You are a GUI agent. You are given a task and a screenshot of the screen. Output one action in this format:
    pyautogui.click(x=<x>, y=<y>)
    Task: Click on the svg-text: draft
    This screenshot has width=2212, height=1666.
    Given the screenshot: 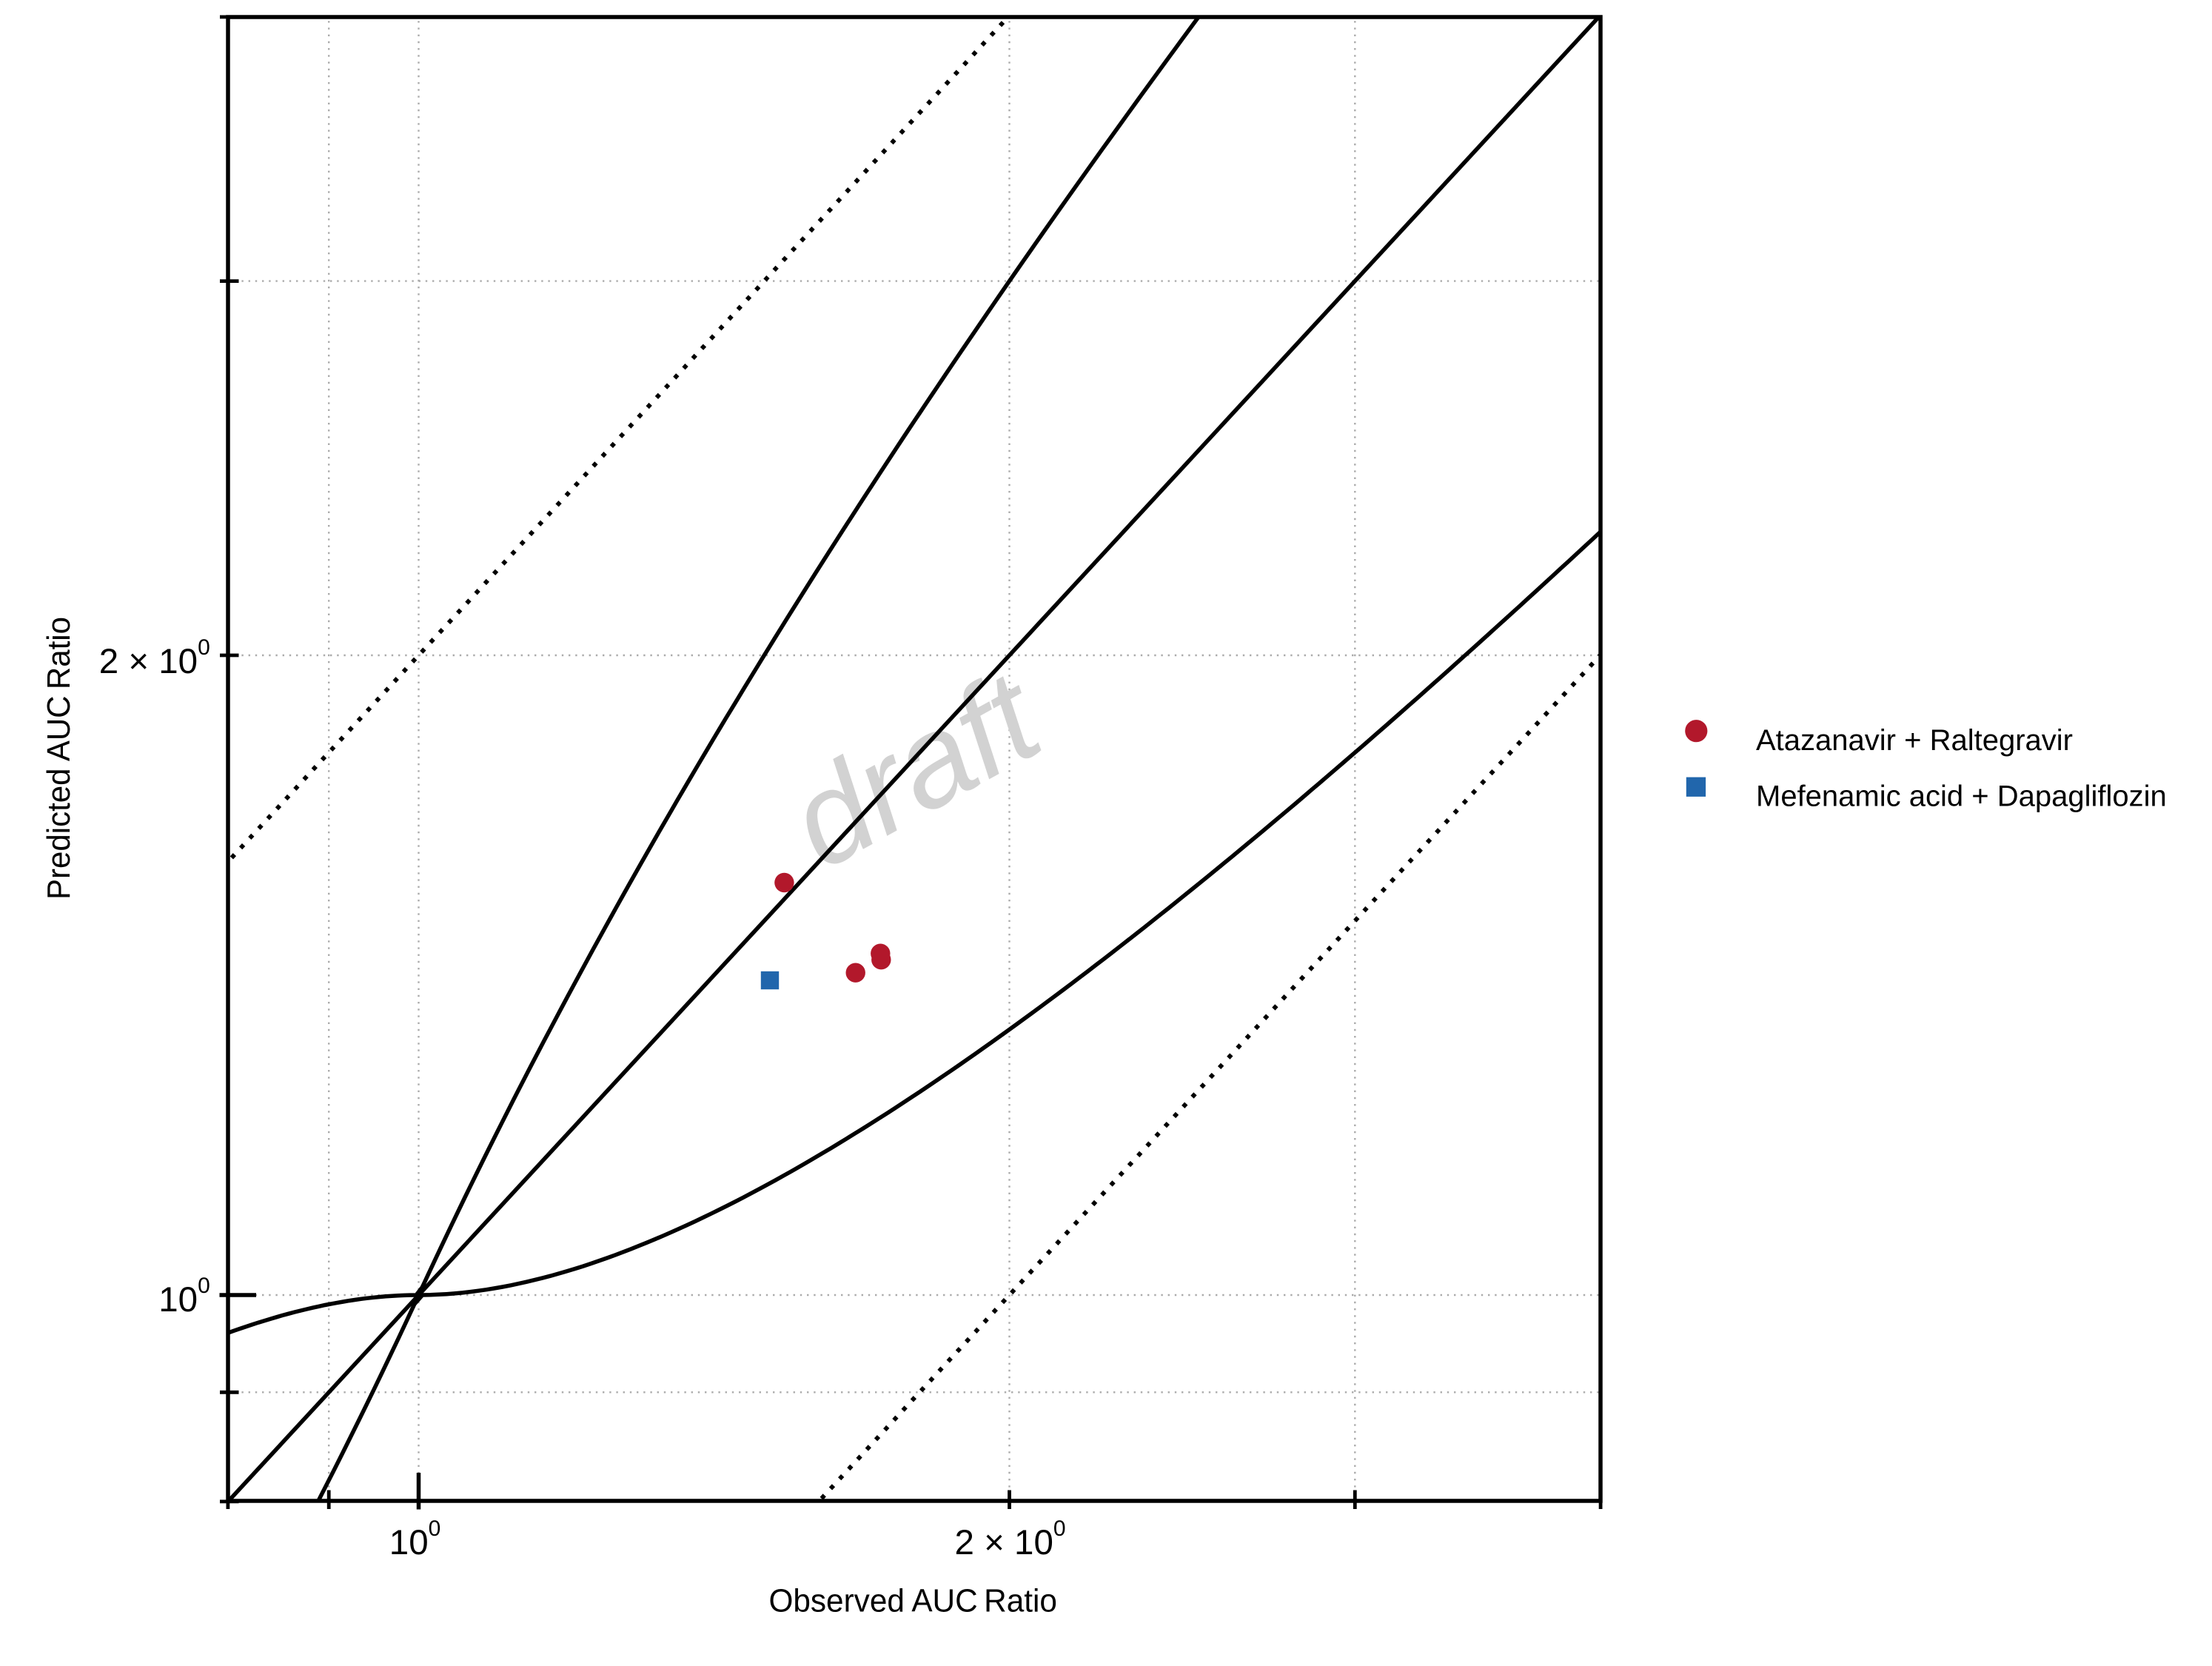 What is the action you would take?
    pyautogui.click(x=916, y=769)
    